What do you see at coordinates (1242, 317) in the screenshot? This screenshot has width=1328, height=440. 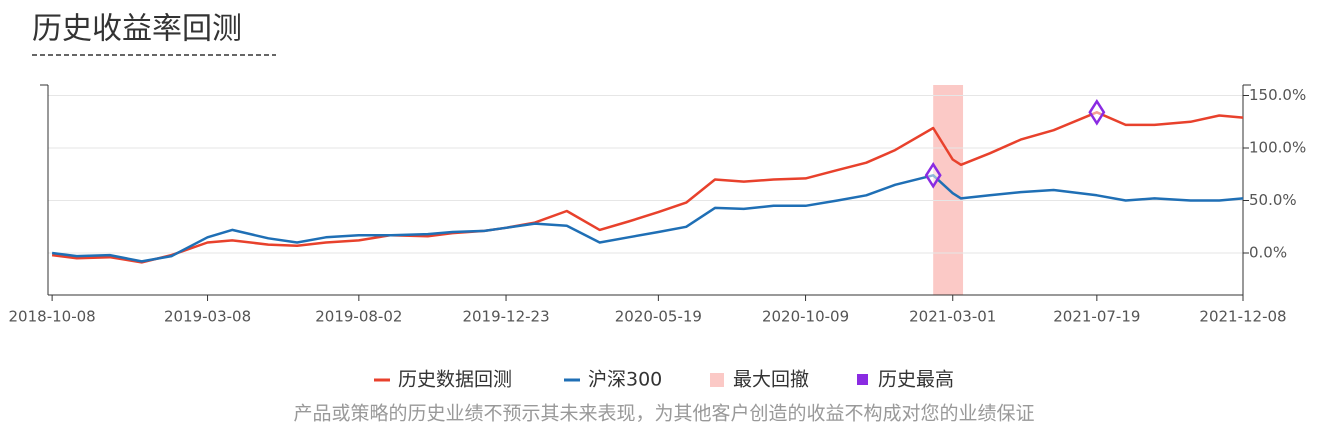 I see `x-tick-label: 2021-12-08` at bounding box center [1242, 317].